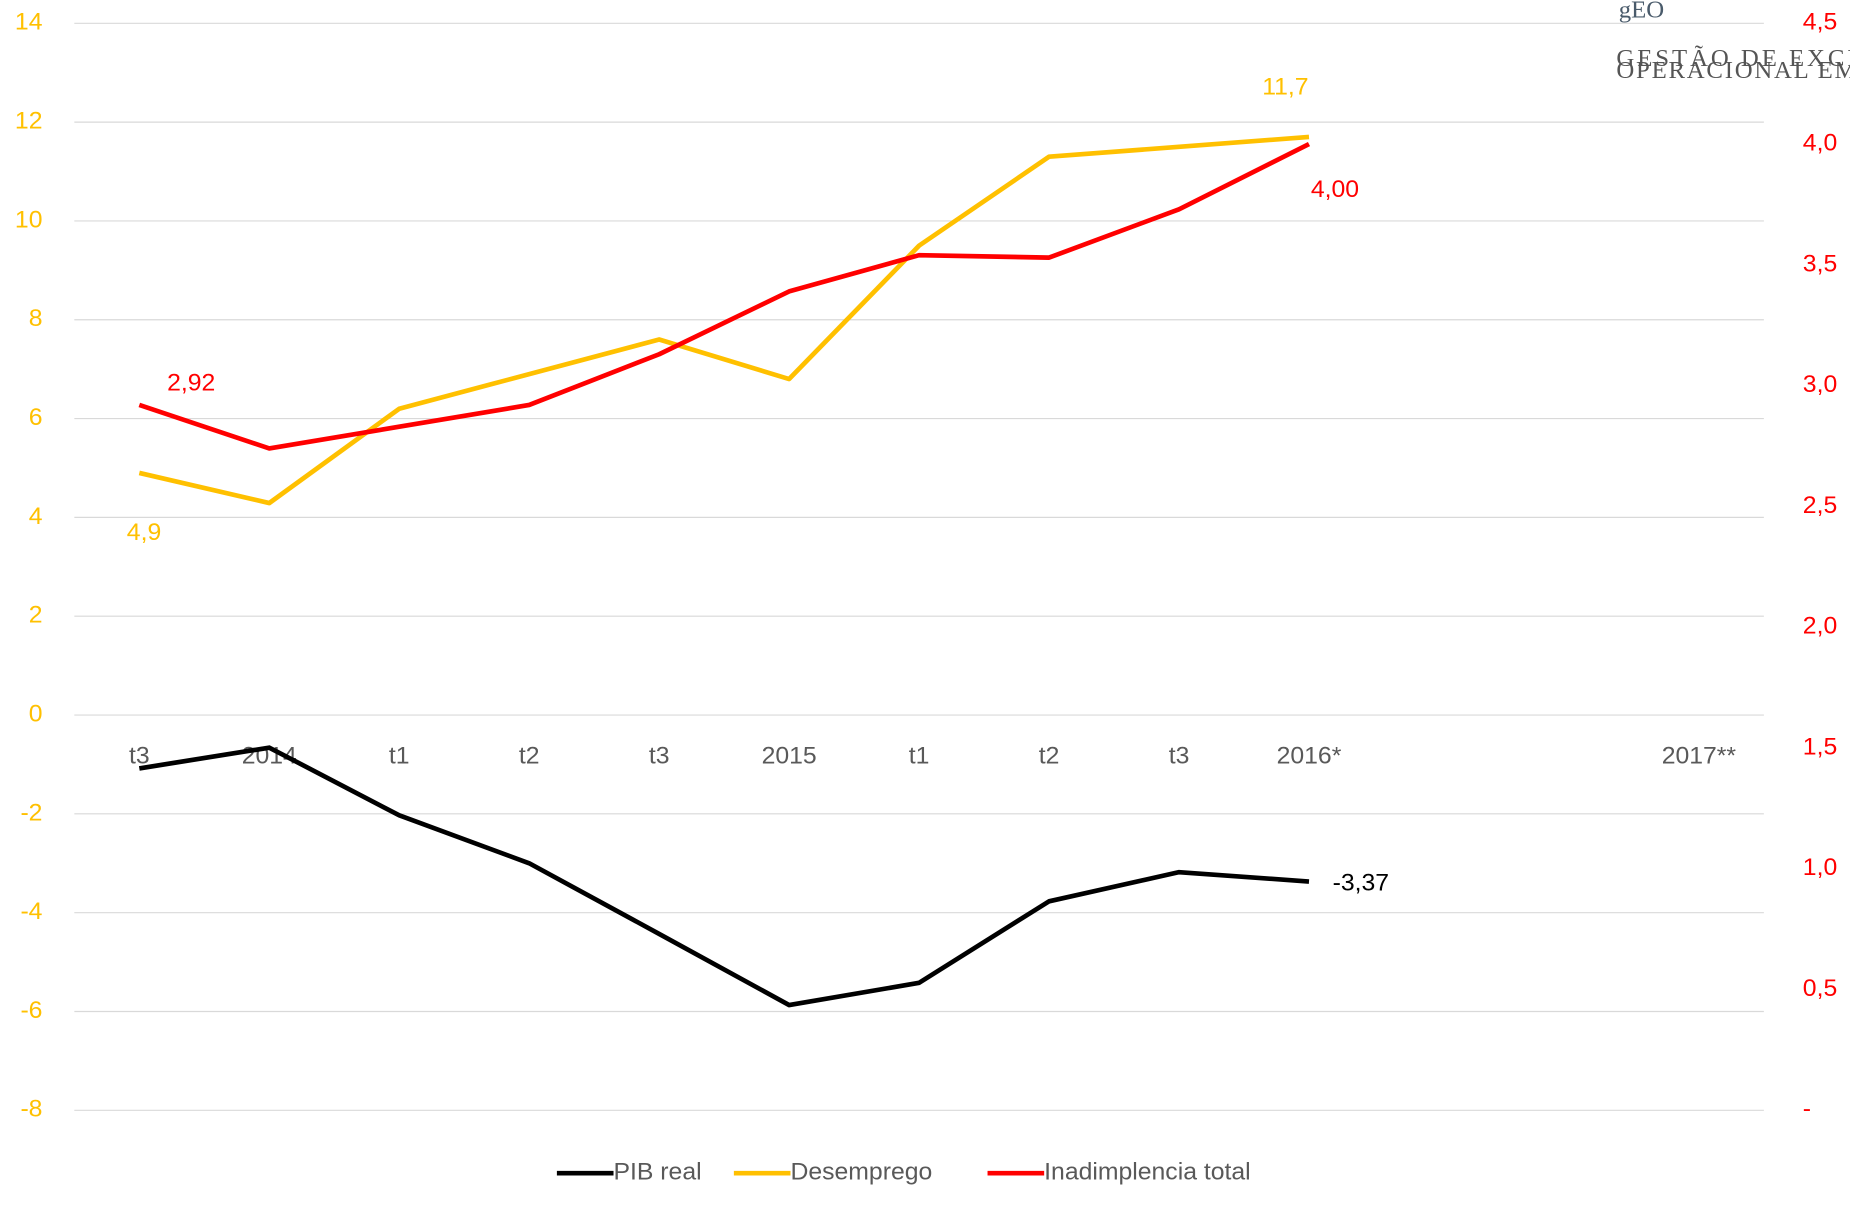 Image resolution: width=1850 pixels, height=1207 pixels. I want to click on y2-tick-label: -, so click(1807, 1109).